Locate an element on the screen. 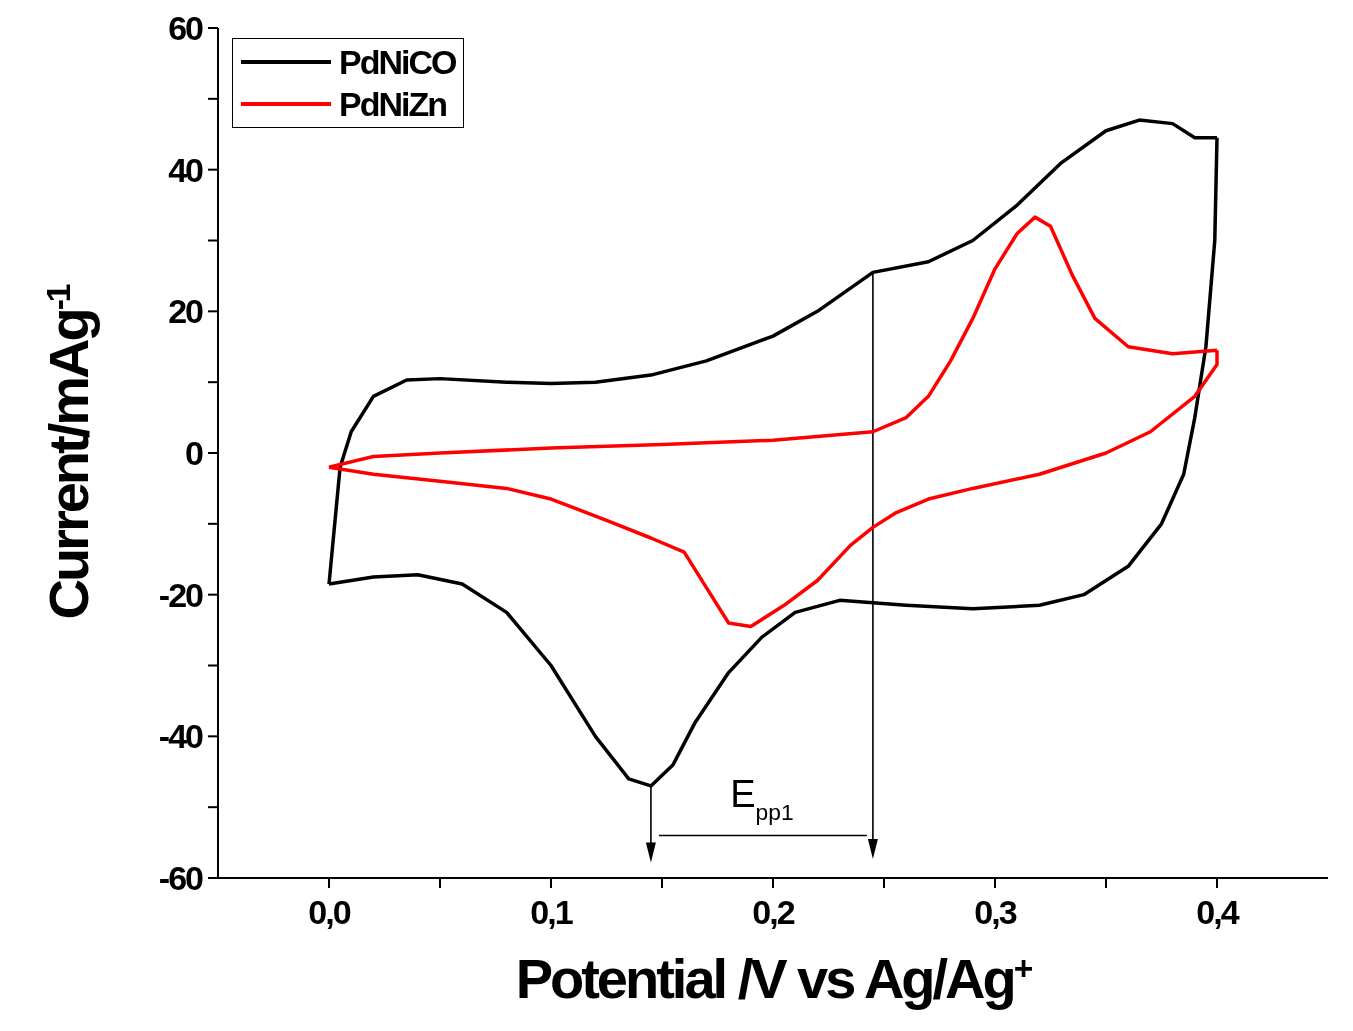 This screenshot has height=1031, width=1353. x-axis-title: Potential /V vs Ag/Ag$^{+}$ is located at coordinates (774, 978).